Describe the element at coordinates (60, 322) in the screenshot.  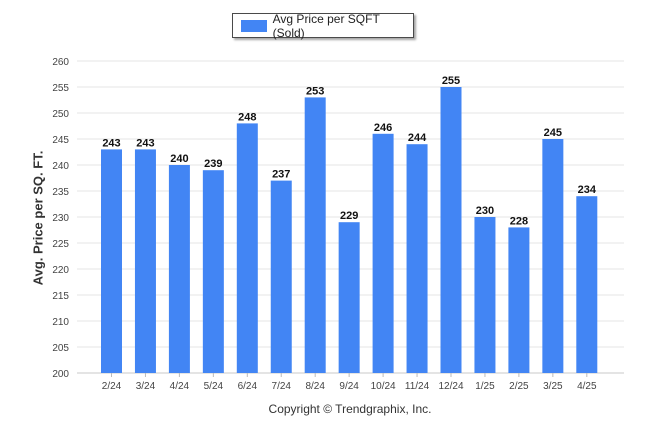
I see `y-tick-label: 210` at that location.